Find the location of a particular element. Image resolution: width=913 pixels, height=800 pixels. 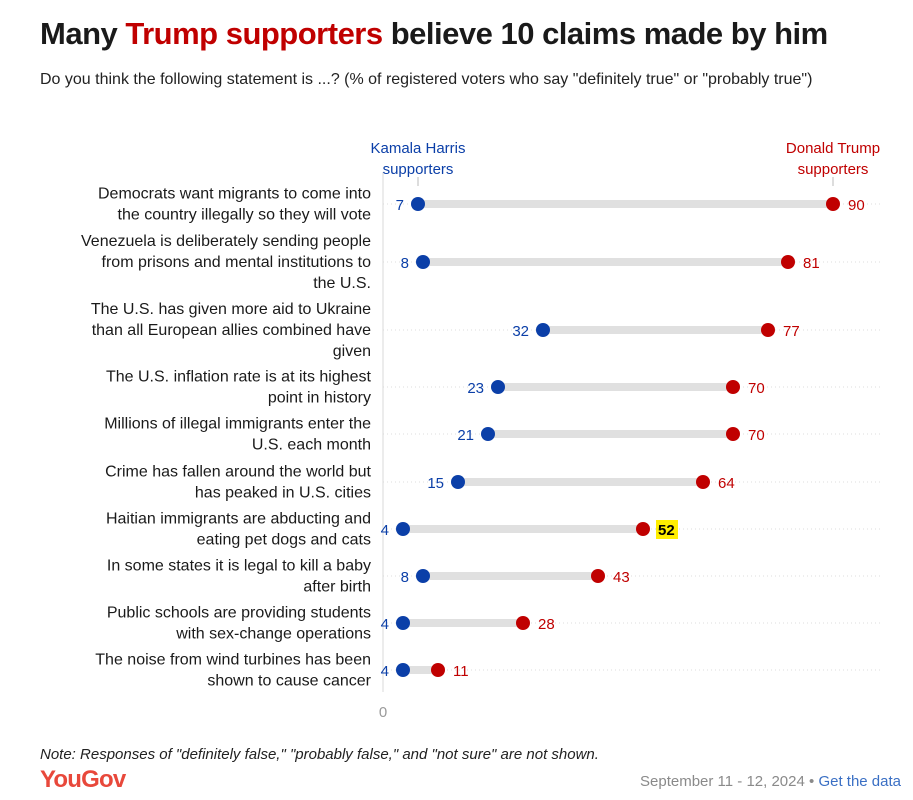

trump-value-label: 77 is located at coordinates (791, 331).